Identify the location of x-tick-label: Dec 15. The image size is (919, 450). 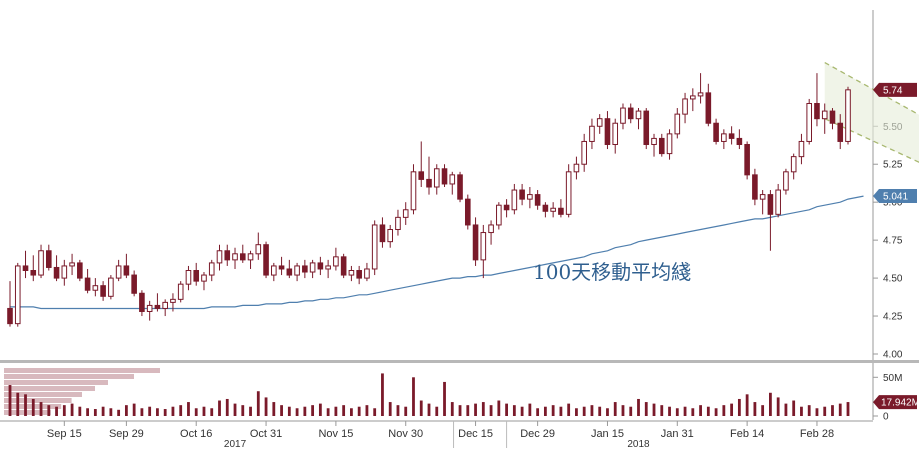
(475, 434).